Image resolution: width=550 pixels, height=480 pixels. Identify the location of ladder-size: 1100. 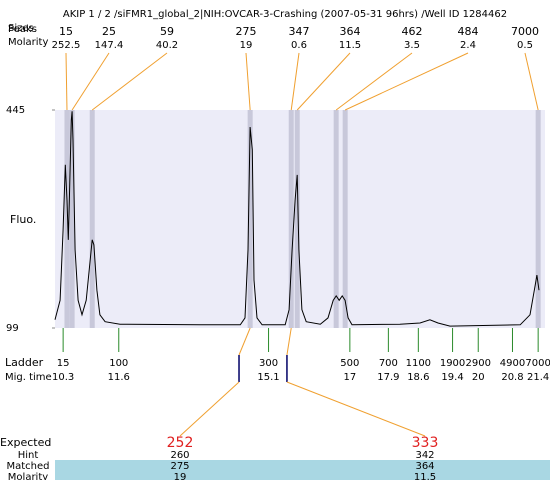
(418, 363).